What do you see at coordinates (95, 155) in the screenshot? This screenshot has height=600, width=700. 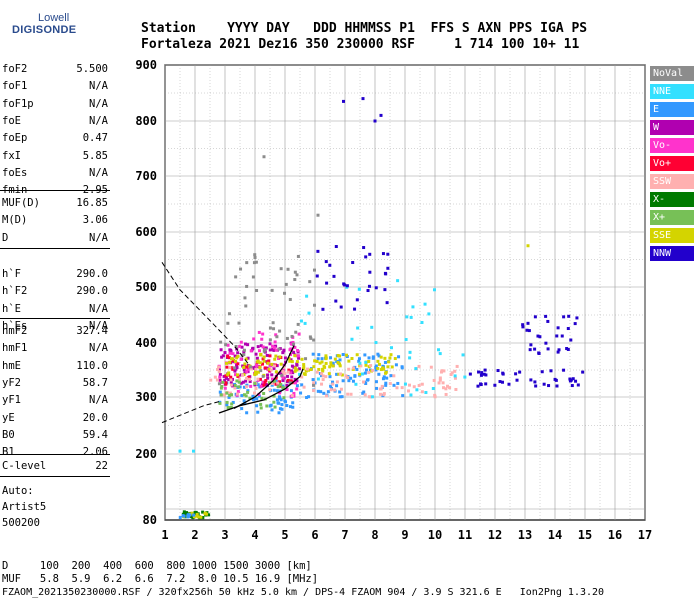 I see `param-value: 5.85` at bounding box center [95, 155].